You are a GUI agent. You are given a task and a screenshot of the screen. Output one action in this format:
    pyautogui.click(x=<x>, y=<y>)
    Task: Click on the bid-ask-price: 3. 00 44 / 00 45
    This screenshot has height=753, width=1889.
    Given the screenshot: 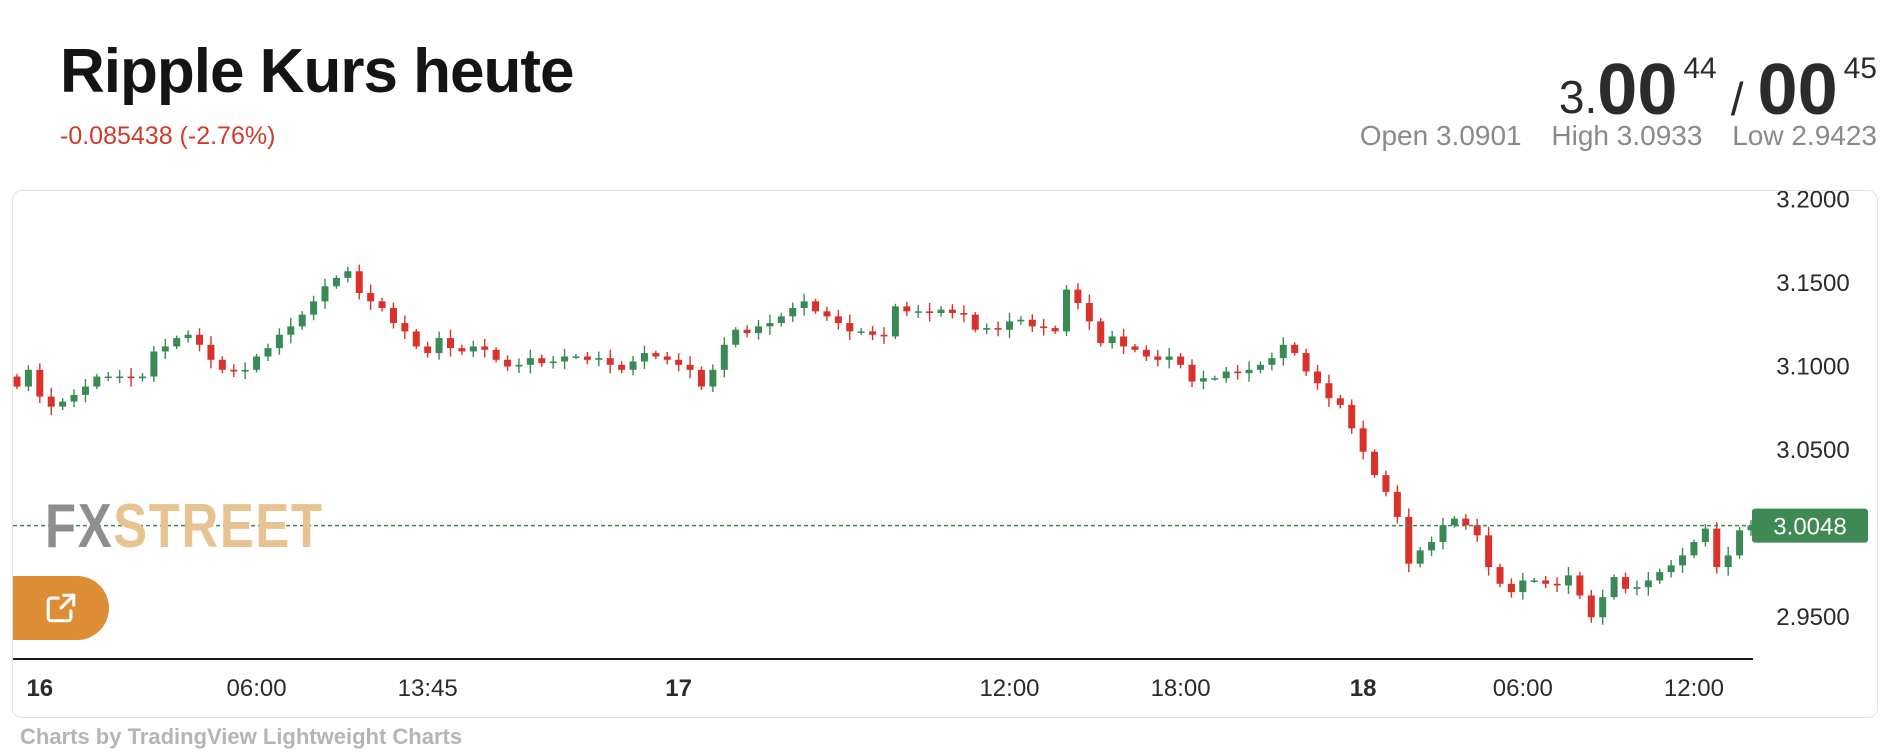 What is the action you would take?
    pyautogui.click(x=1718, y=80)
    